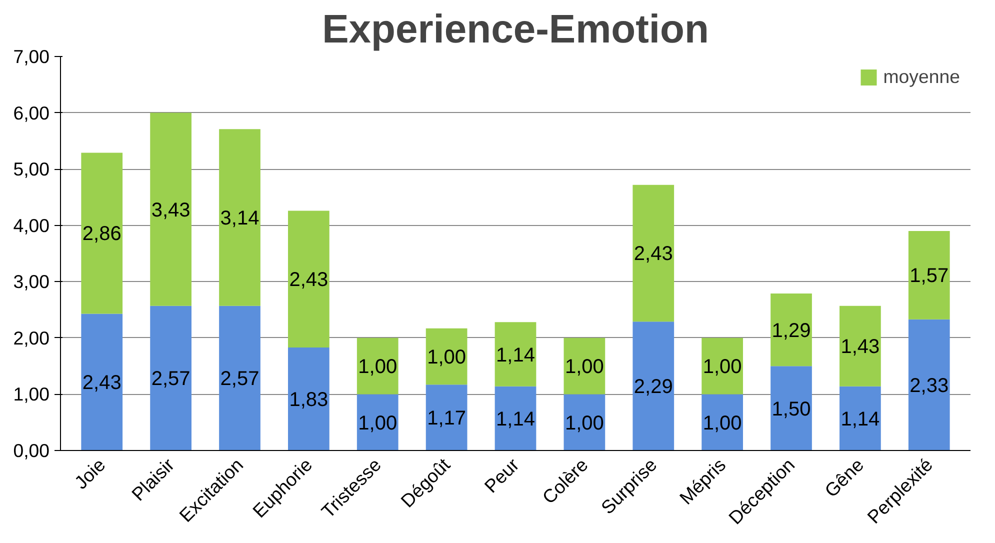 The height and width of the screenshot is (543, 995). Describe the element at coordinates (31, 450) in the screenshot. I see `y-tick-label: 0,00` at that location.